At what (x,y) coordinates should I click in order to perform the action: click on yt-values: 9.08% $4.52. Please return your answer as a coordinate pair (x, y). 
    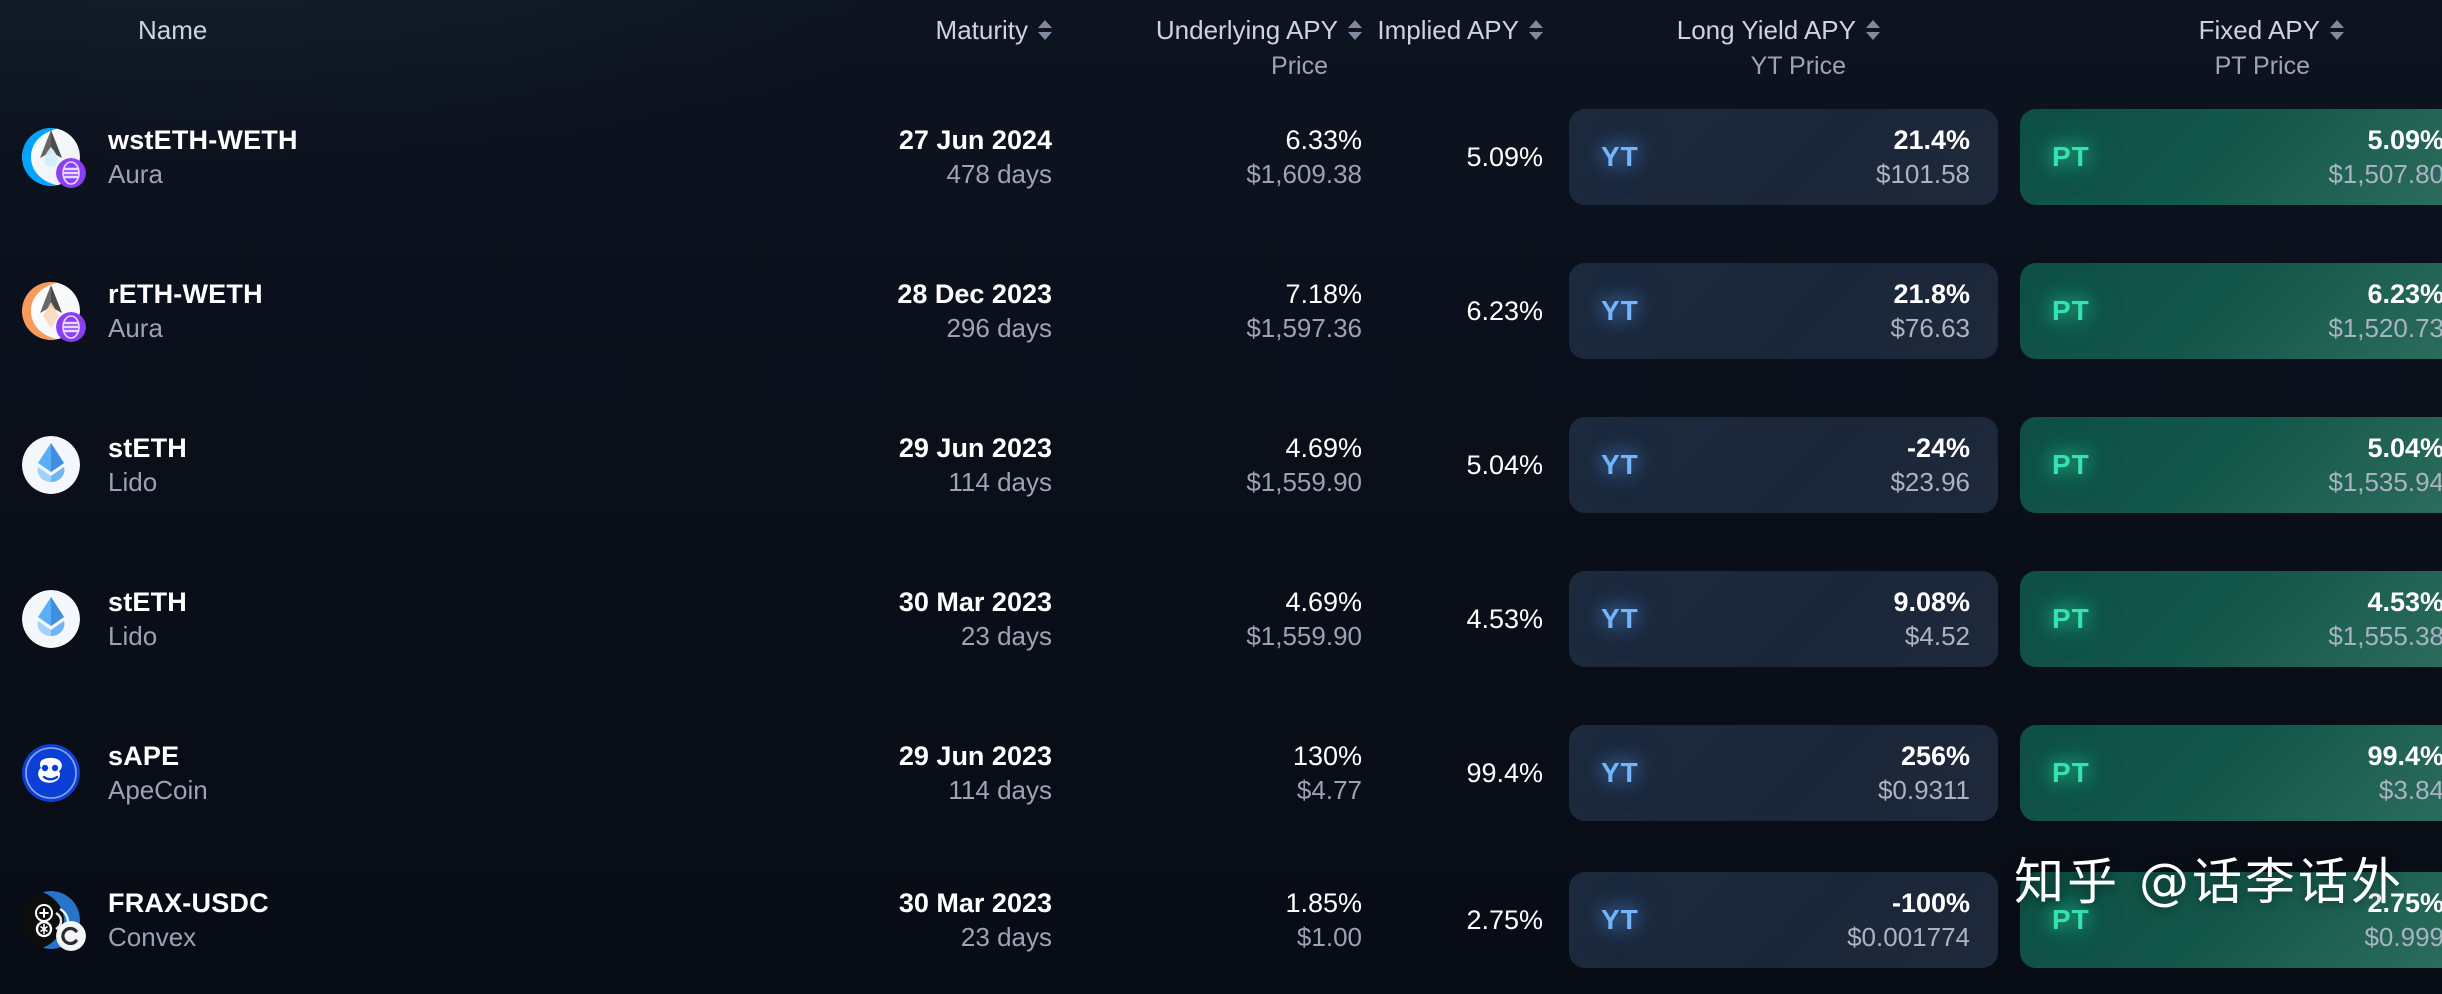
    Looking at the image, I should click on (1931, 619).